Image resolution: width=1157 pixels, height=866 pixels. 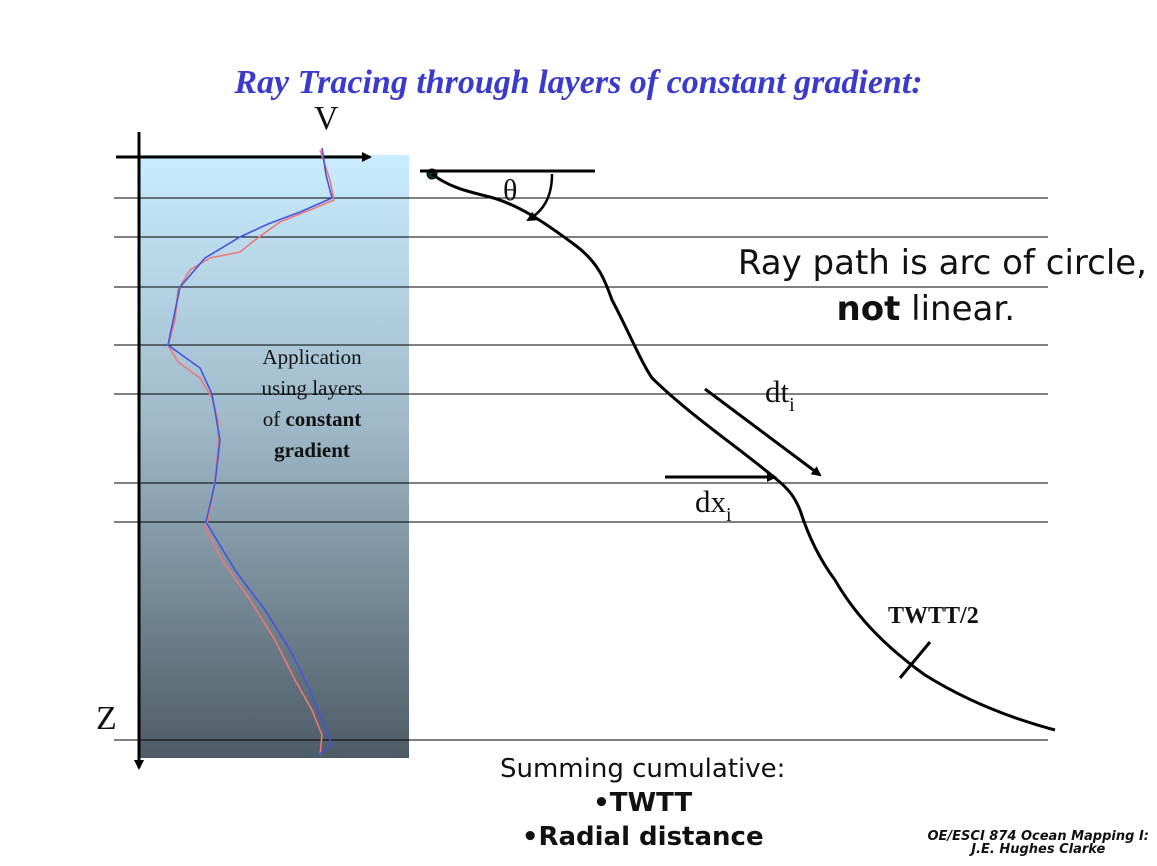 I want to click on dt-label: dti, so click(x=780, y=395).